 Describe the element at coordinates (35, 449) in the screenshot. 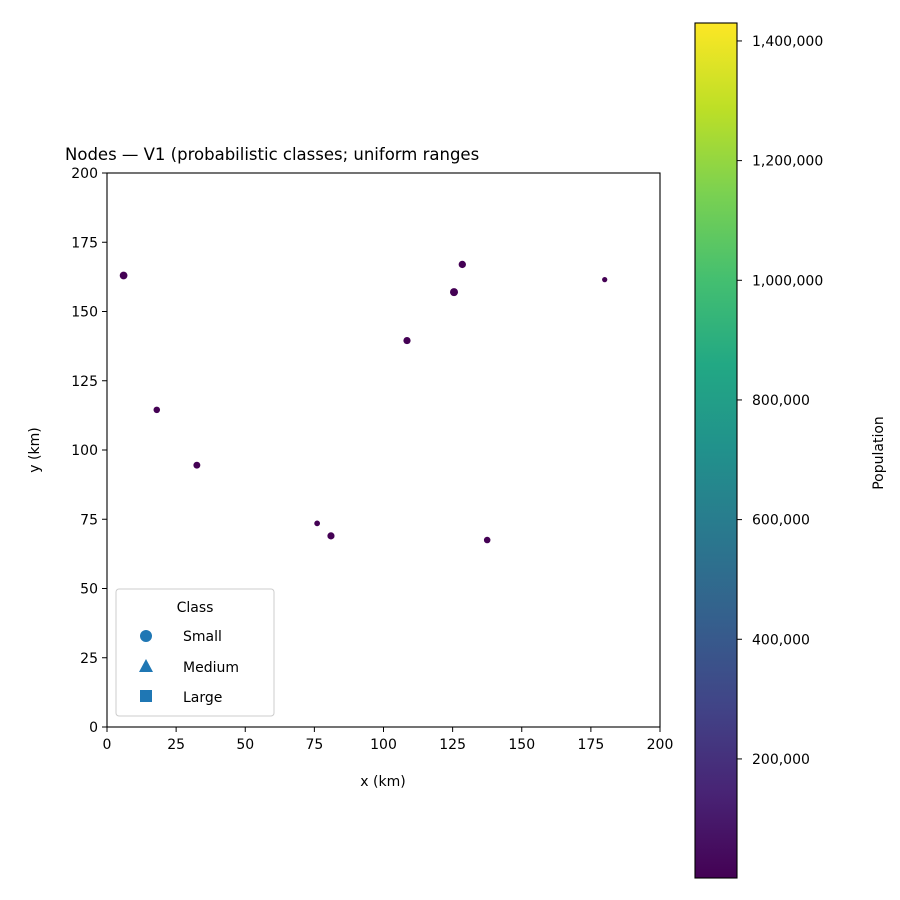

I see `y-axis-label: y (km)` at that location.